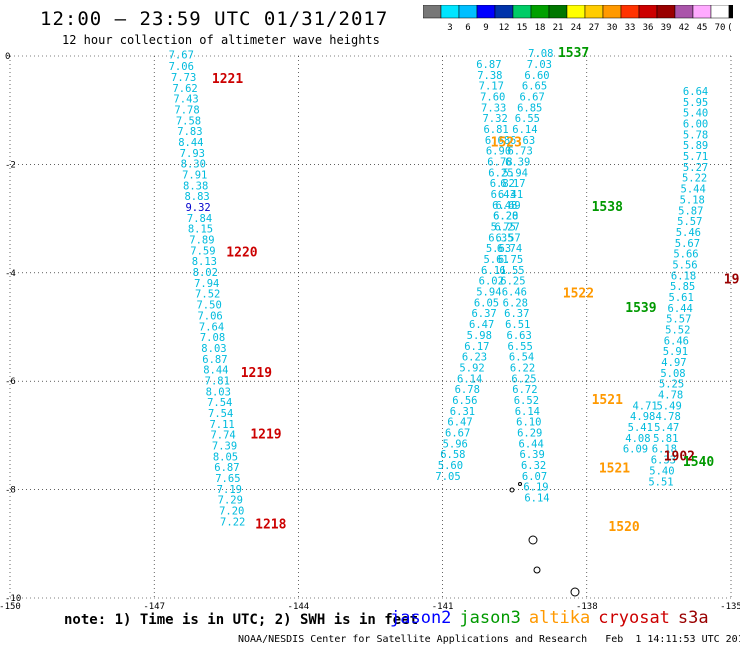 The height and width of the screenshot is (650, 740). Describe the element at coordinates (668, 417) in the screenshot. I see `swh-value: 4.78` at that location.